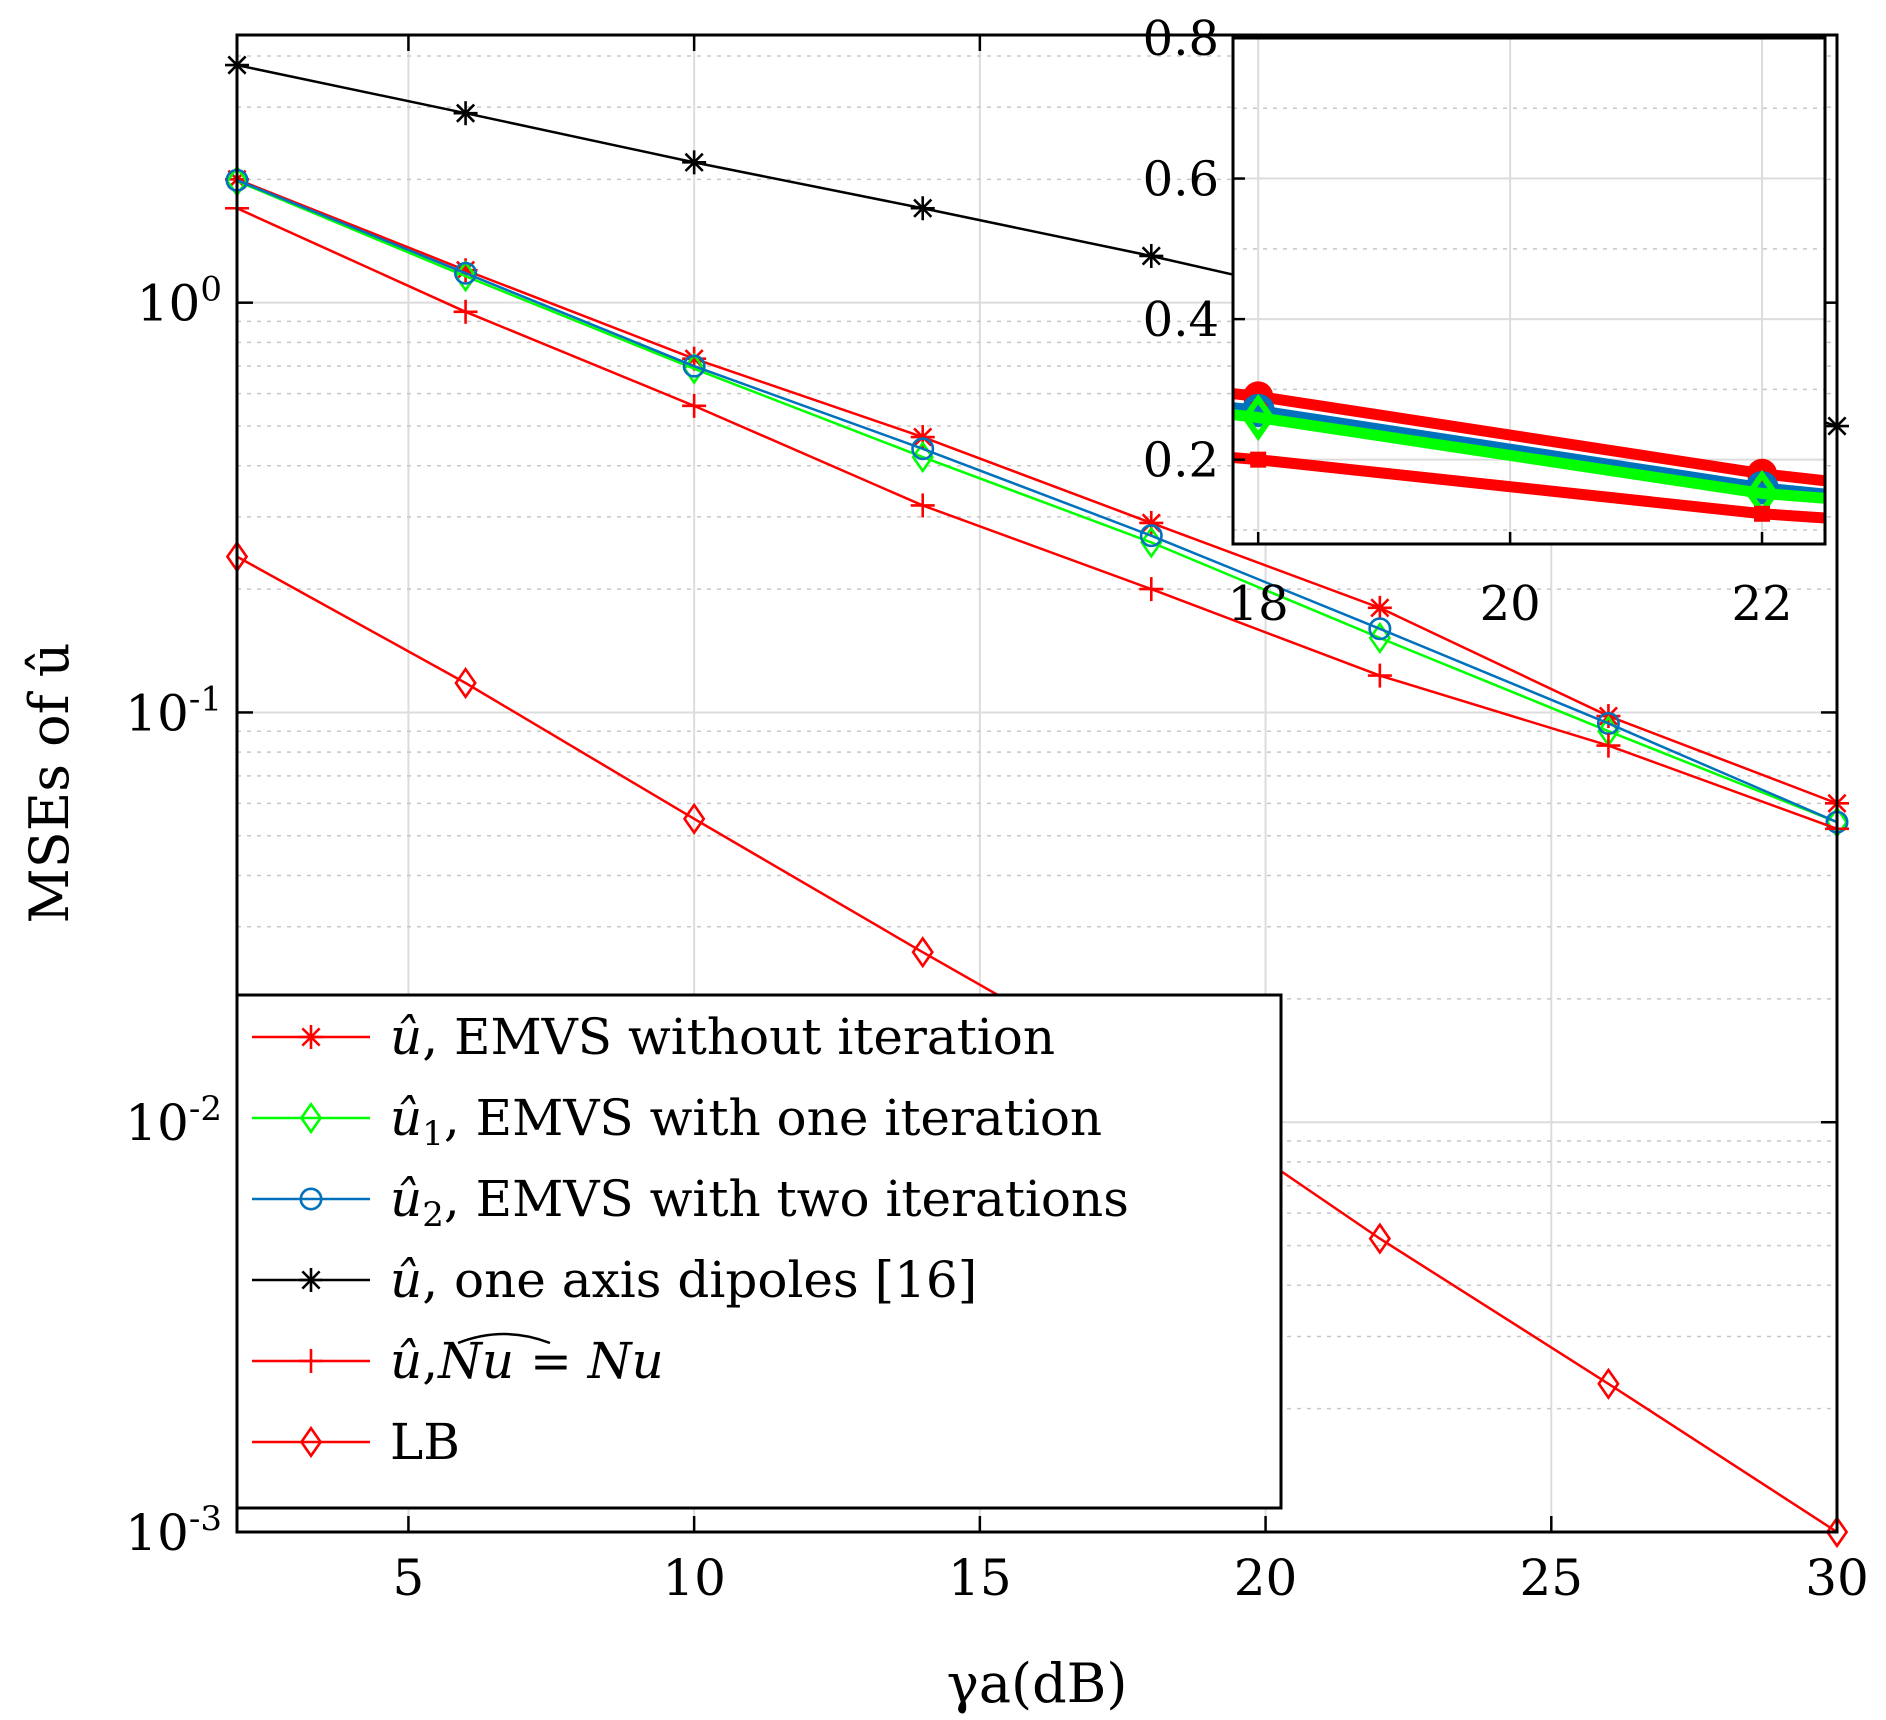 This screenshot has width=1886, height=1720. What do you see at coordinates (746, 1121) in the screenshot?
I see `legend-label: û1, EMVS with one iteration` at bounding box center [746, 1121].